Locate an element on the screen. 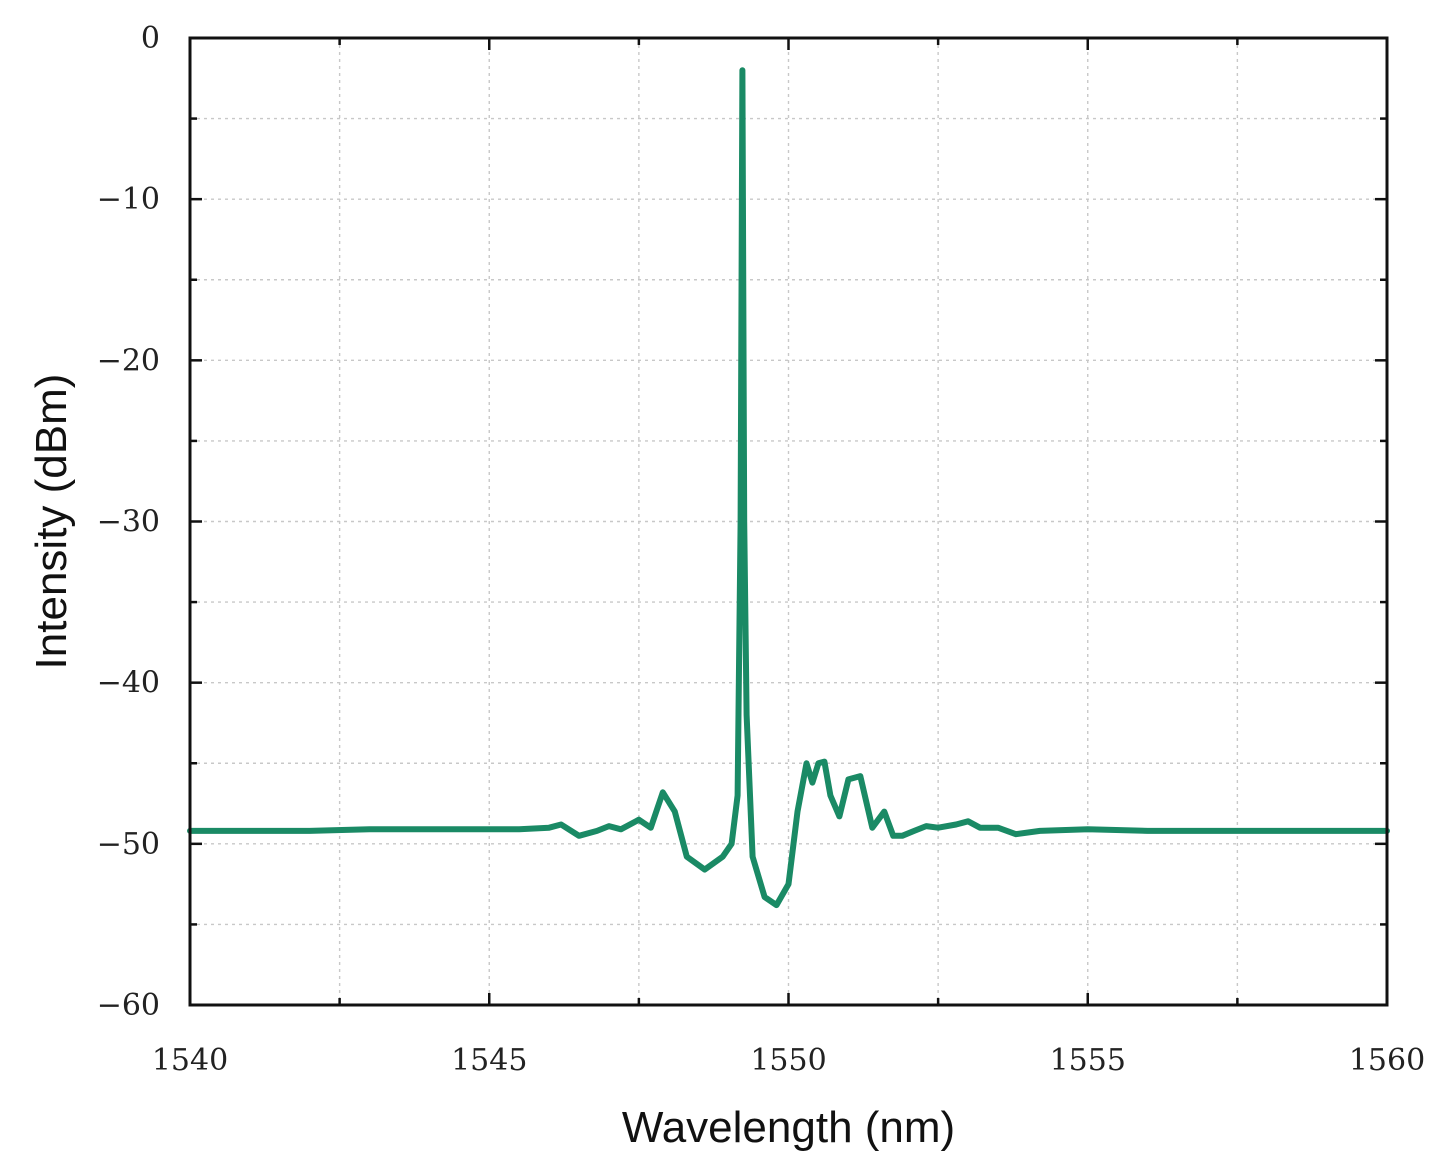  x-tick-label: 1550 is located at coordinates (788, 1060).